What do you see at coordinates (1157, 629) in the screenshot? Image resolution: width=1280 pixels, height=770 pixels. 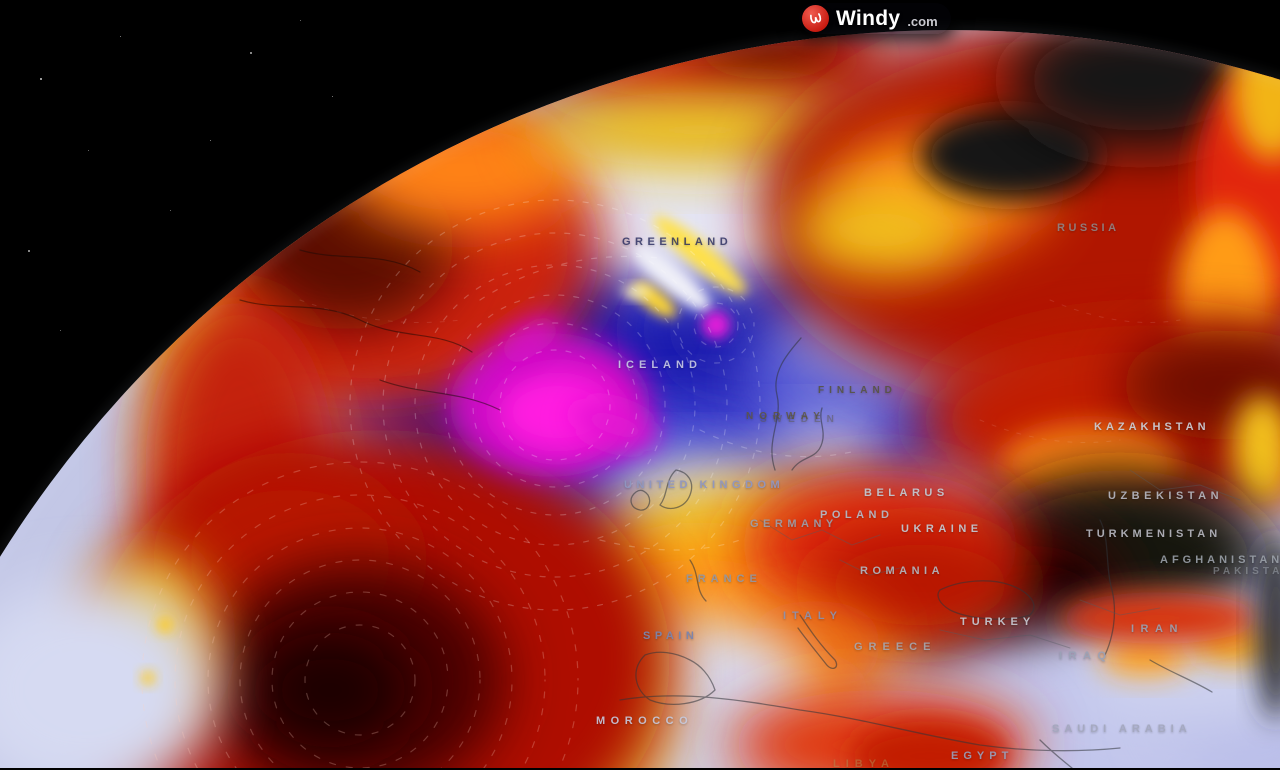 I see `country-label-iran: IRAN` at bounding box center [1157, 629].